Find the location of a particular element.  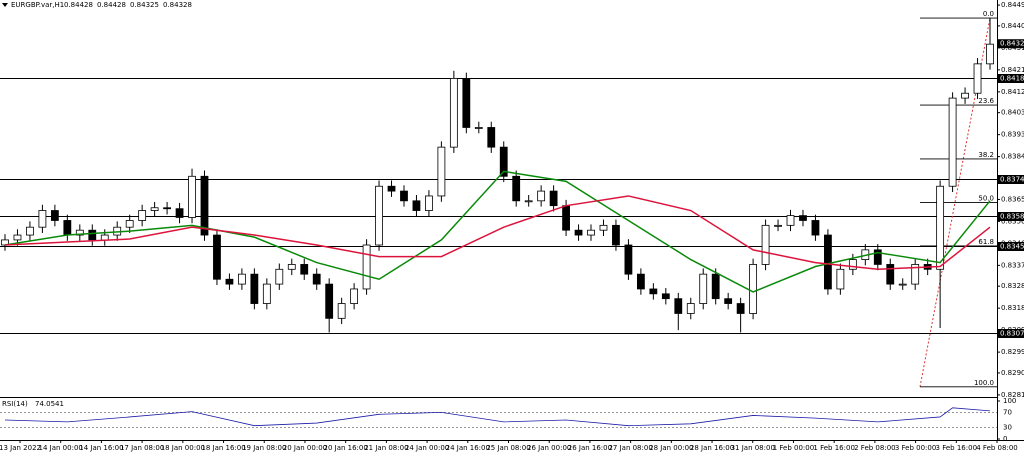

x-tick-label: 17 Jan 08:00 is located at coordinates (142, 448).